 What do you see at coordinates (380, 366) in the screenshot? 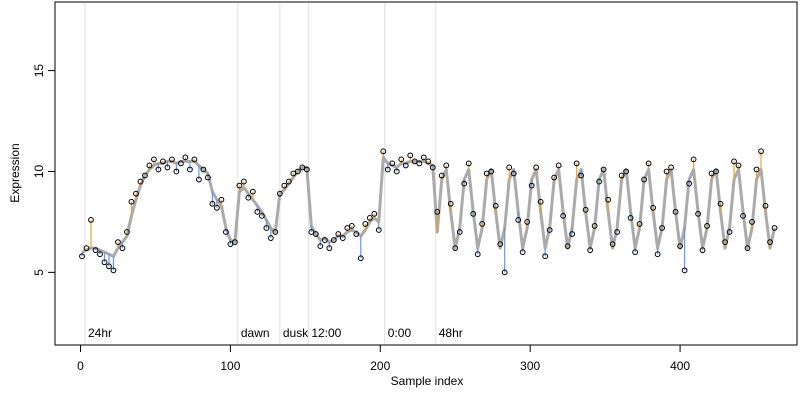
I see `x-tick-label: 200` at bounding box center [380, 366].